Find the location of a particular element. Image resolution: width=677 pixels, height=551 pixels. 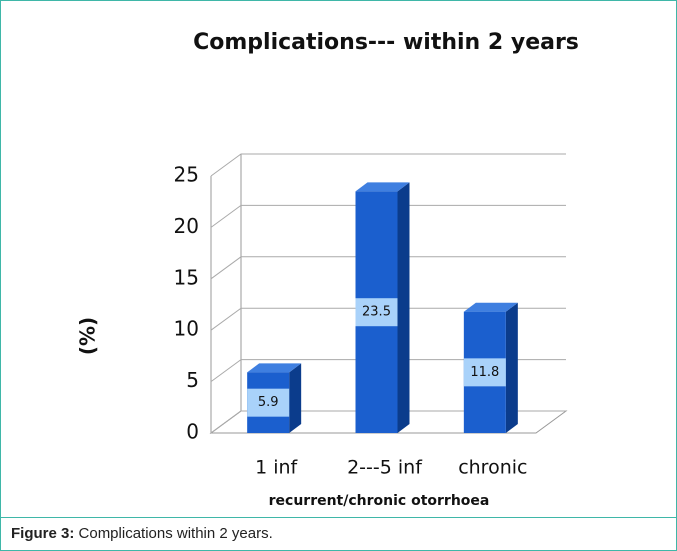

data-label: 23.5 is located at coordinates (376, 312).